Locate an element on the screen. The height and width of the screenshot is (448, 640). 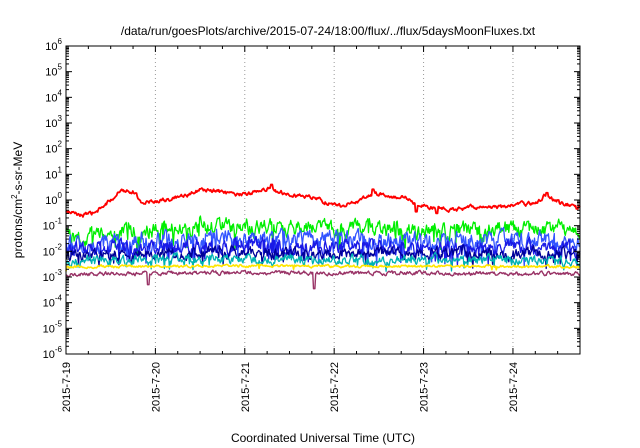
y-tick-label: 10⁻³ is located at coordinates (53, 276).